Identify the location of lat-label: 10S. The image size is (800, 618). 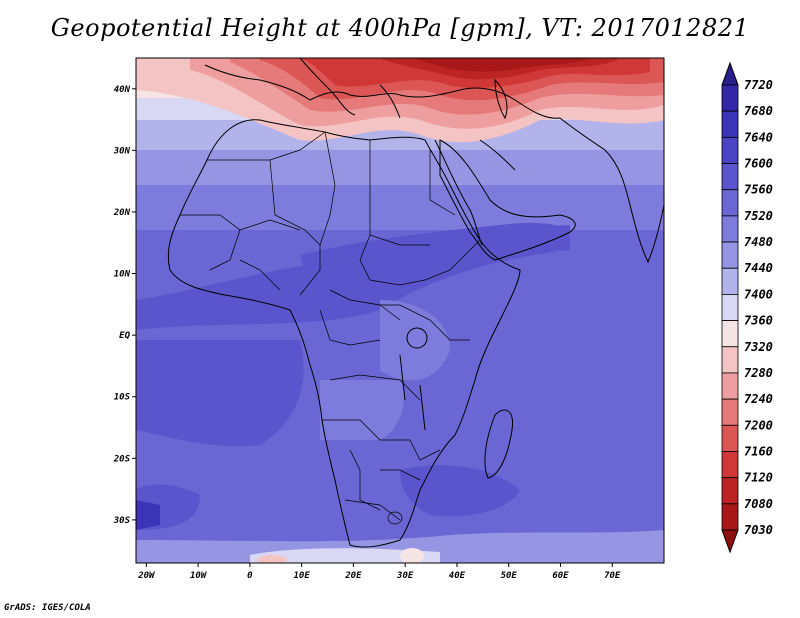
(122, 398).